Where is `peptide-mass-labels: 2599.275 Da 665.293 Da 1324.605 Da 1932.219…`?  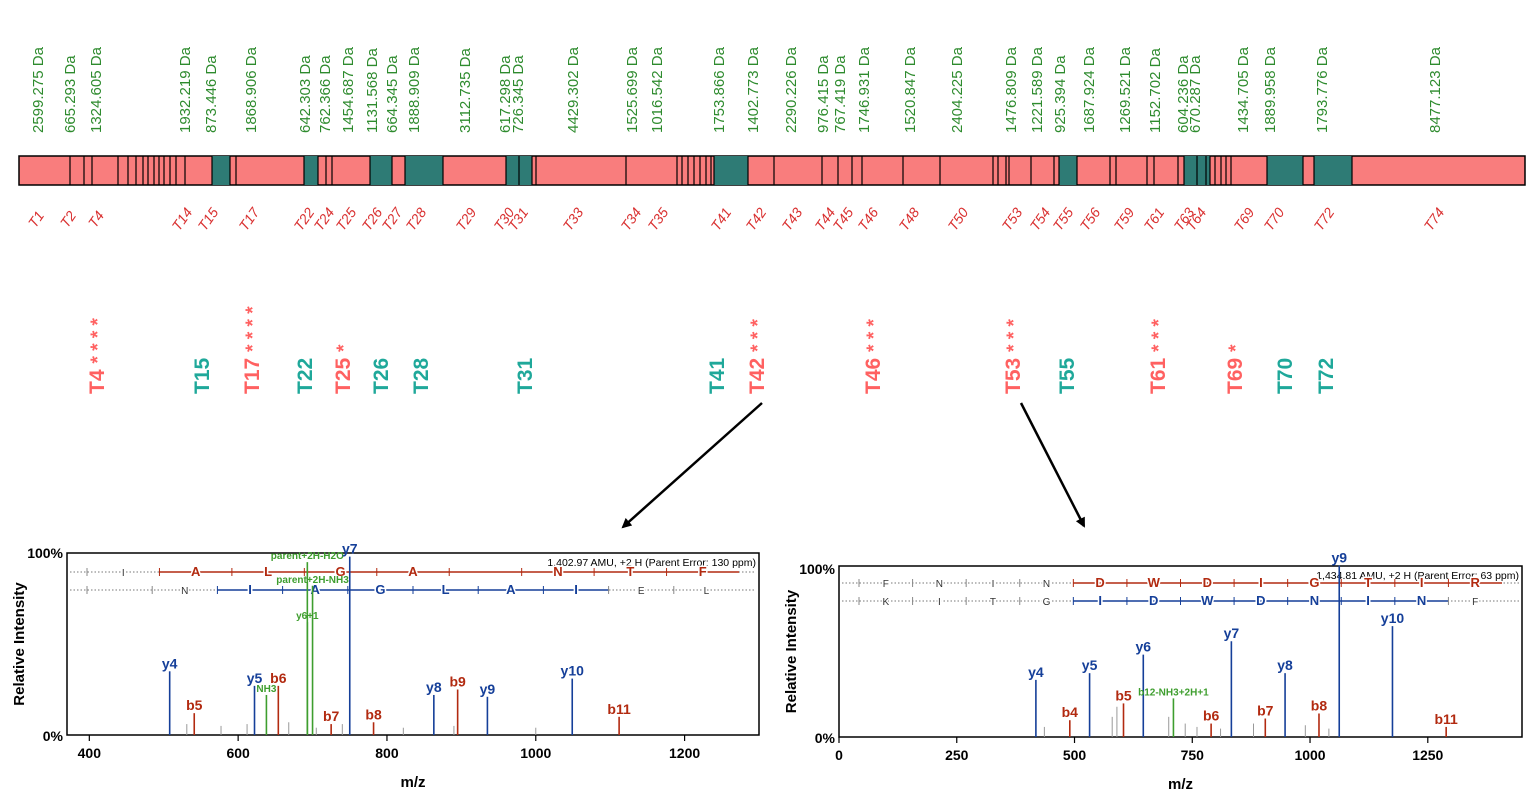 peptide-mass-labels: 2599.275 Da 665.293 Da 1324.605 Da 1932.219… is located at coordinates (737, 89).